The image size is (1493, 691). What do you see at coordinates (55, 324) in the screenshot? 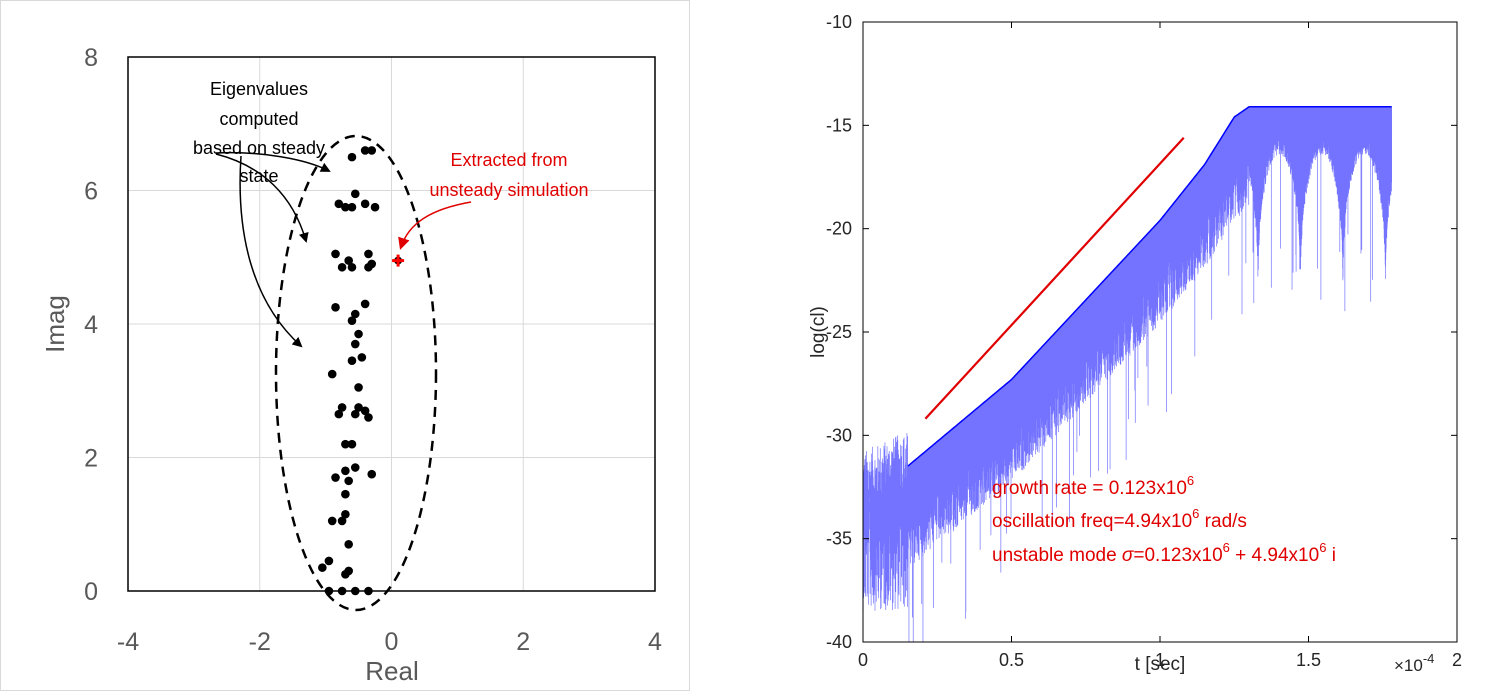
I see `y-axis-label: Imag` at bounding box center [55, 324].